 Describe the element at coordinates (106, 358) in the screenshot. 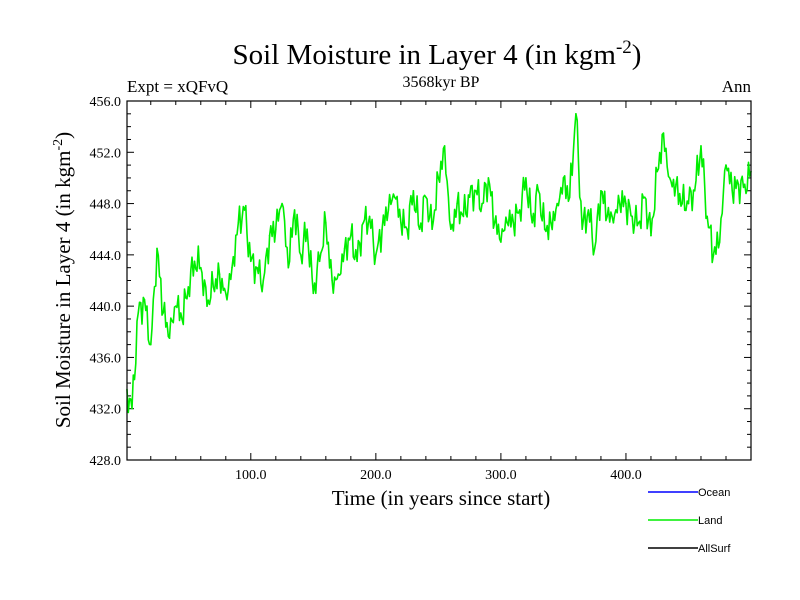

I see `y-tick-label: 436.0` at that location.